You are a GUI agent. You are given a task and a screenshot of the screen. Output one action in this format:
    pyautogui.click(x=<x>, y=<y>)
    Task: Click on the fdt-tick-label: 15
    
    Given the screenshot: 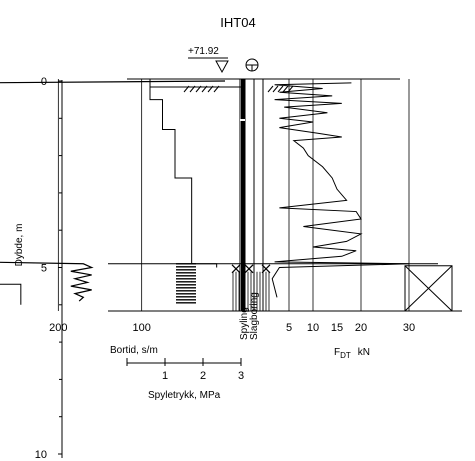 What is the action you would take?
    pyautogui.click(x=337, y=328)
    